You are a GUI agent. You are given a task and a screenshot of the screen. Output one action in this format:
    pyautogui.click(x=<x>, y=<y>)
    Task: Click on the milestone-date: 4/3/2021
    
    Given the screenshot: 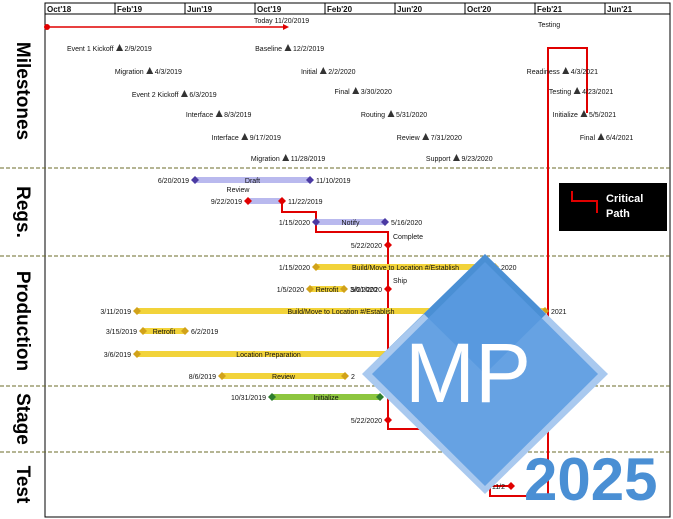 What is the action you would take?
    pyautogui.click(x=584, y=72)
    